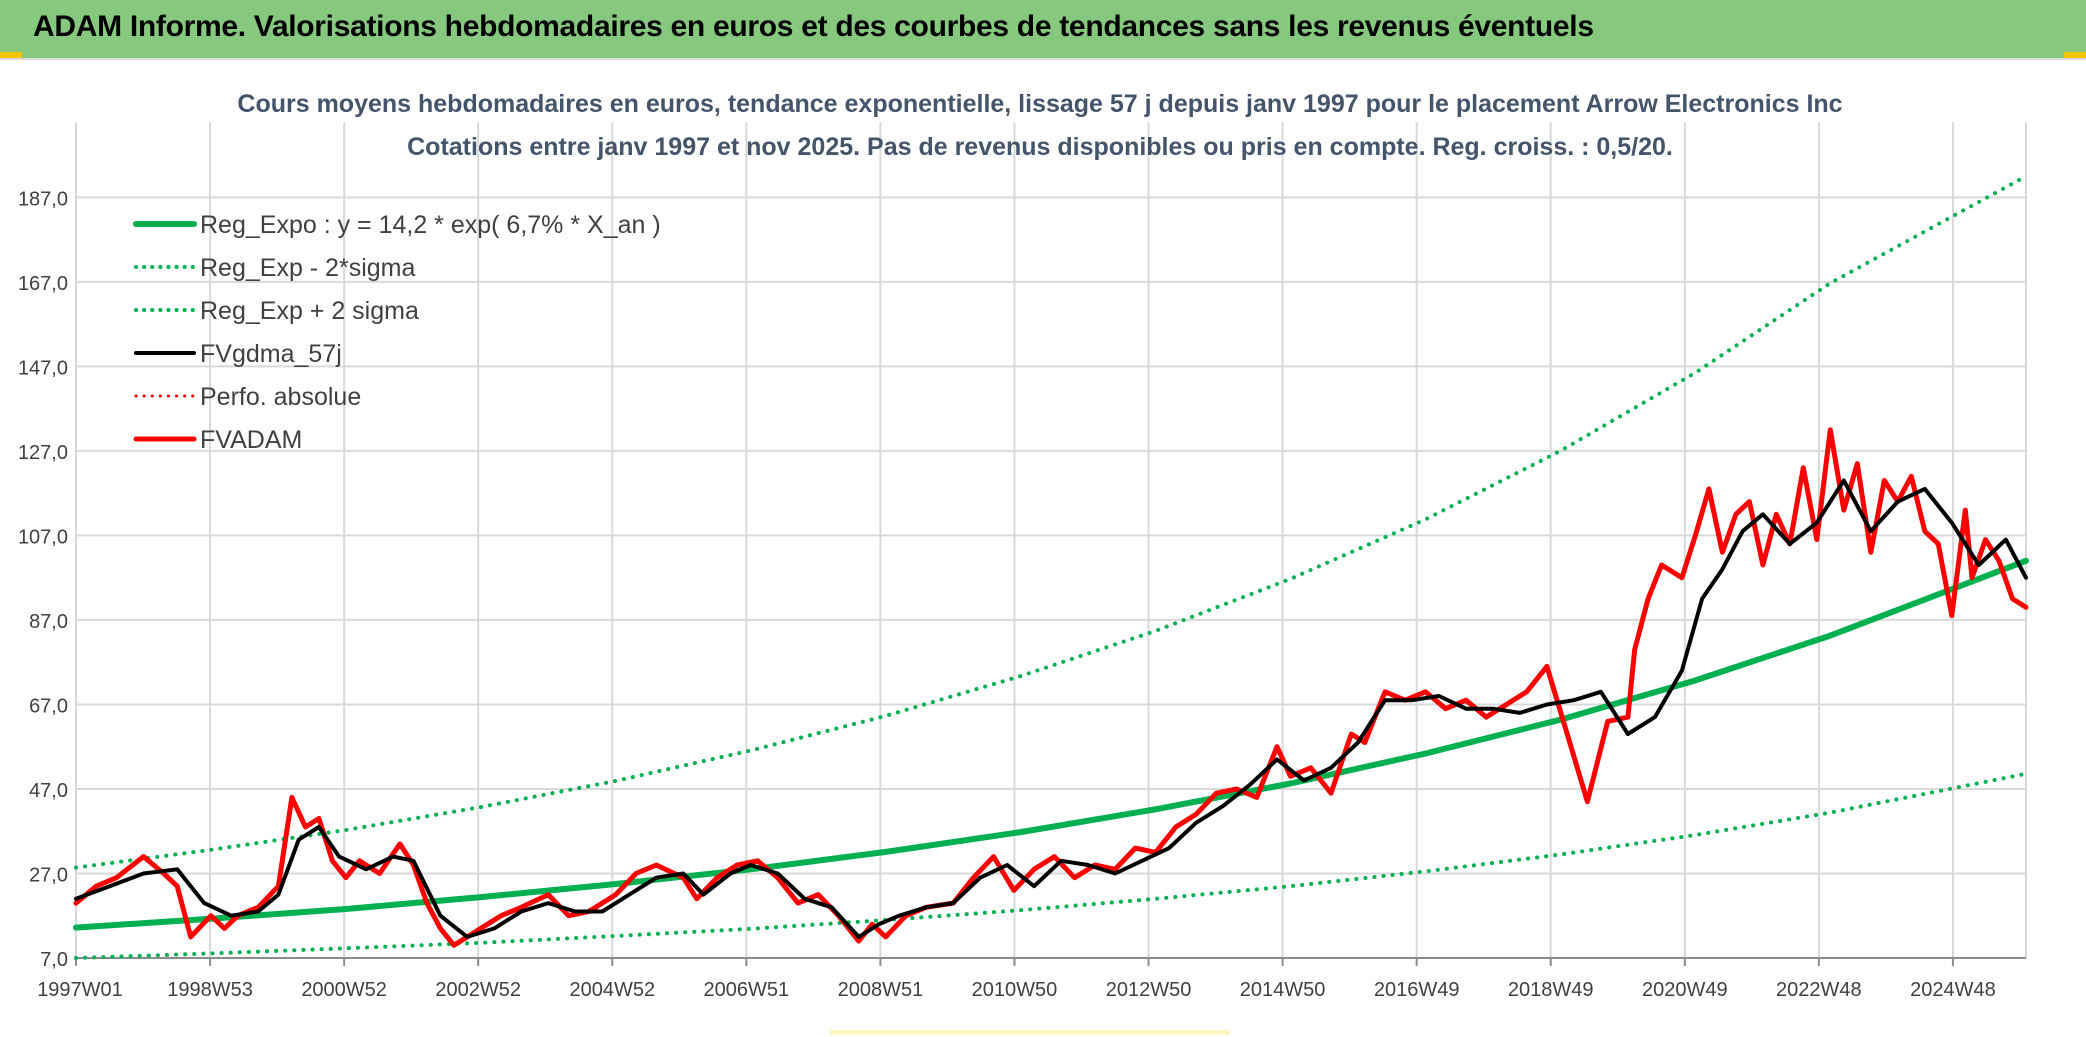 This screenshot has width=2086, height=1037. What do you see at coordinates (48, 622) in the screenshot?
I see `y-tick-label: 87,0` at bounding box center [48, 622].